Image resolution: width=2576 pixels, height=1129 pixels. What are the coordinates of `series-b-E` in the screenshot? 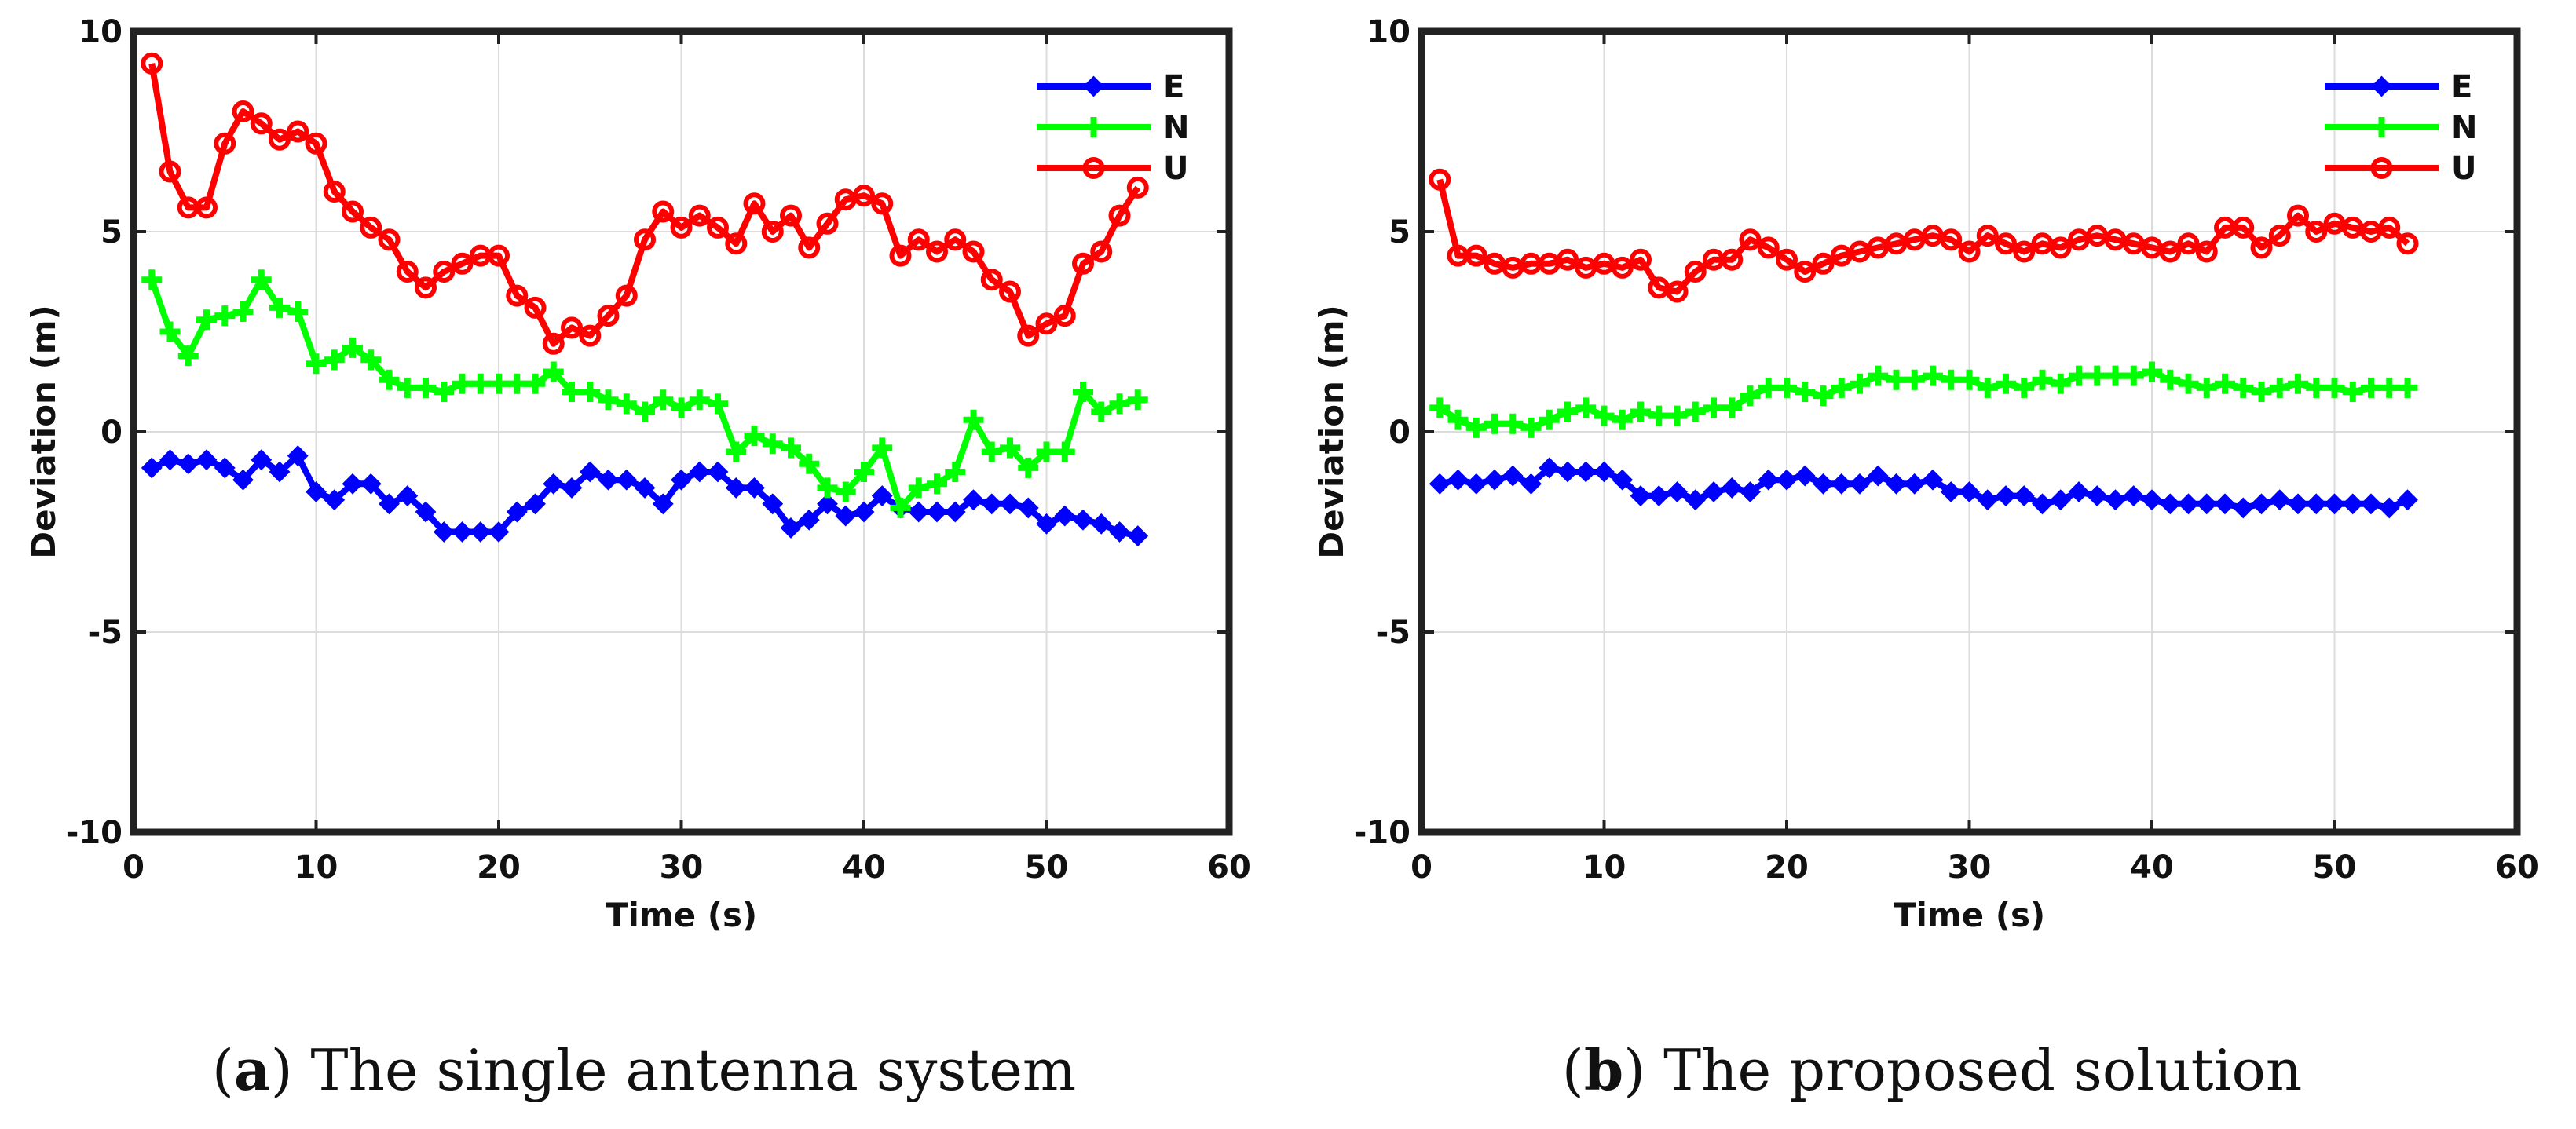 It's located at (1924, 488).